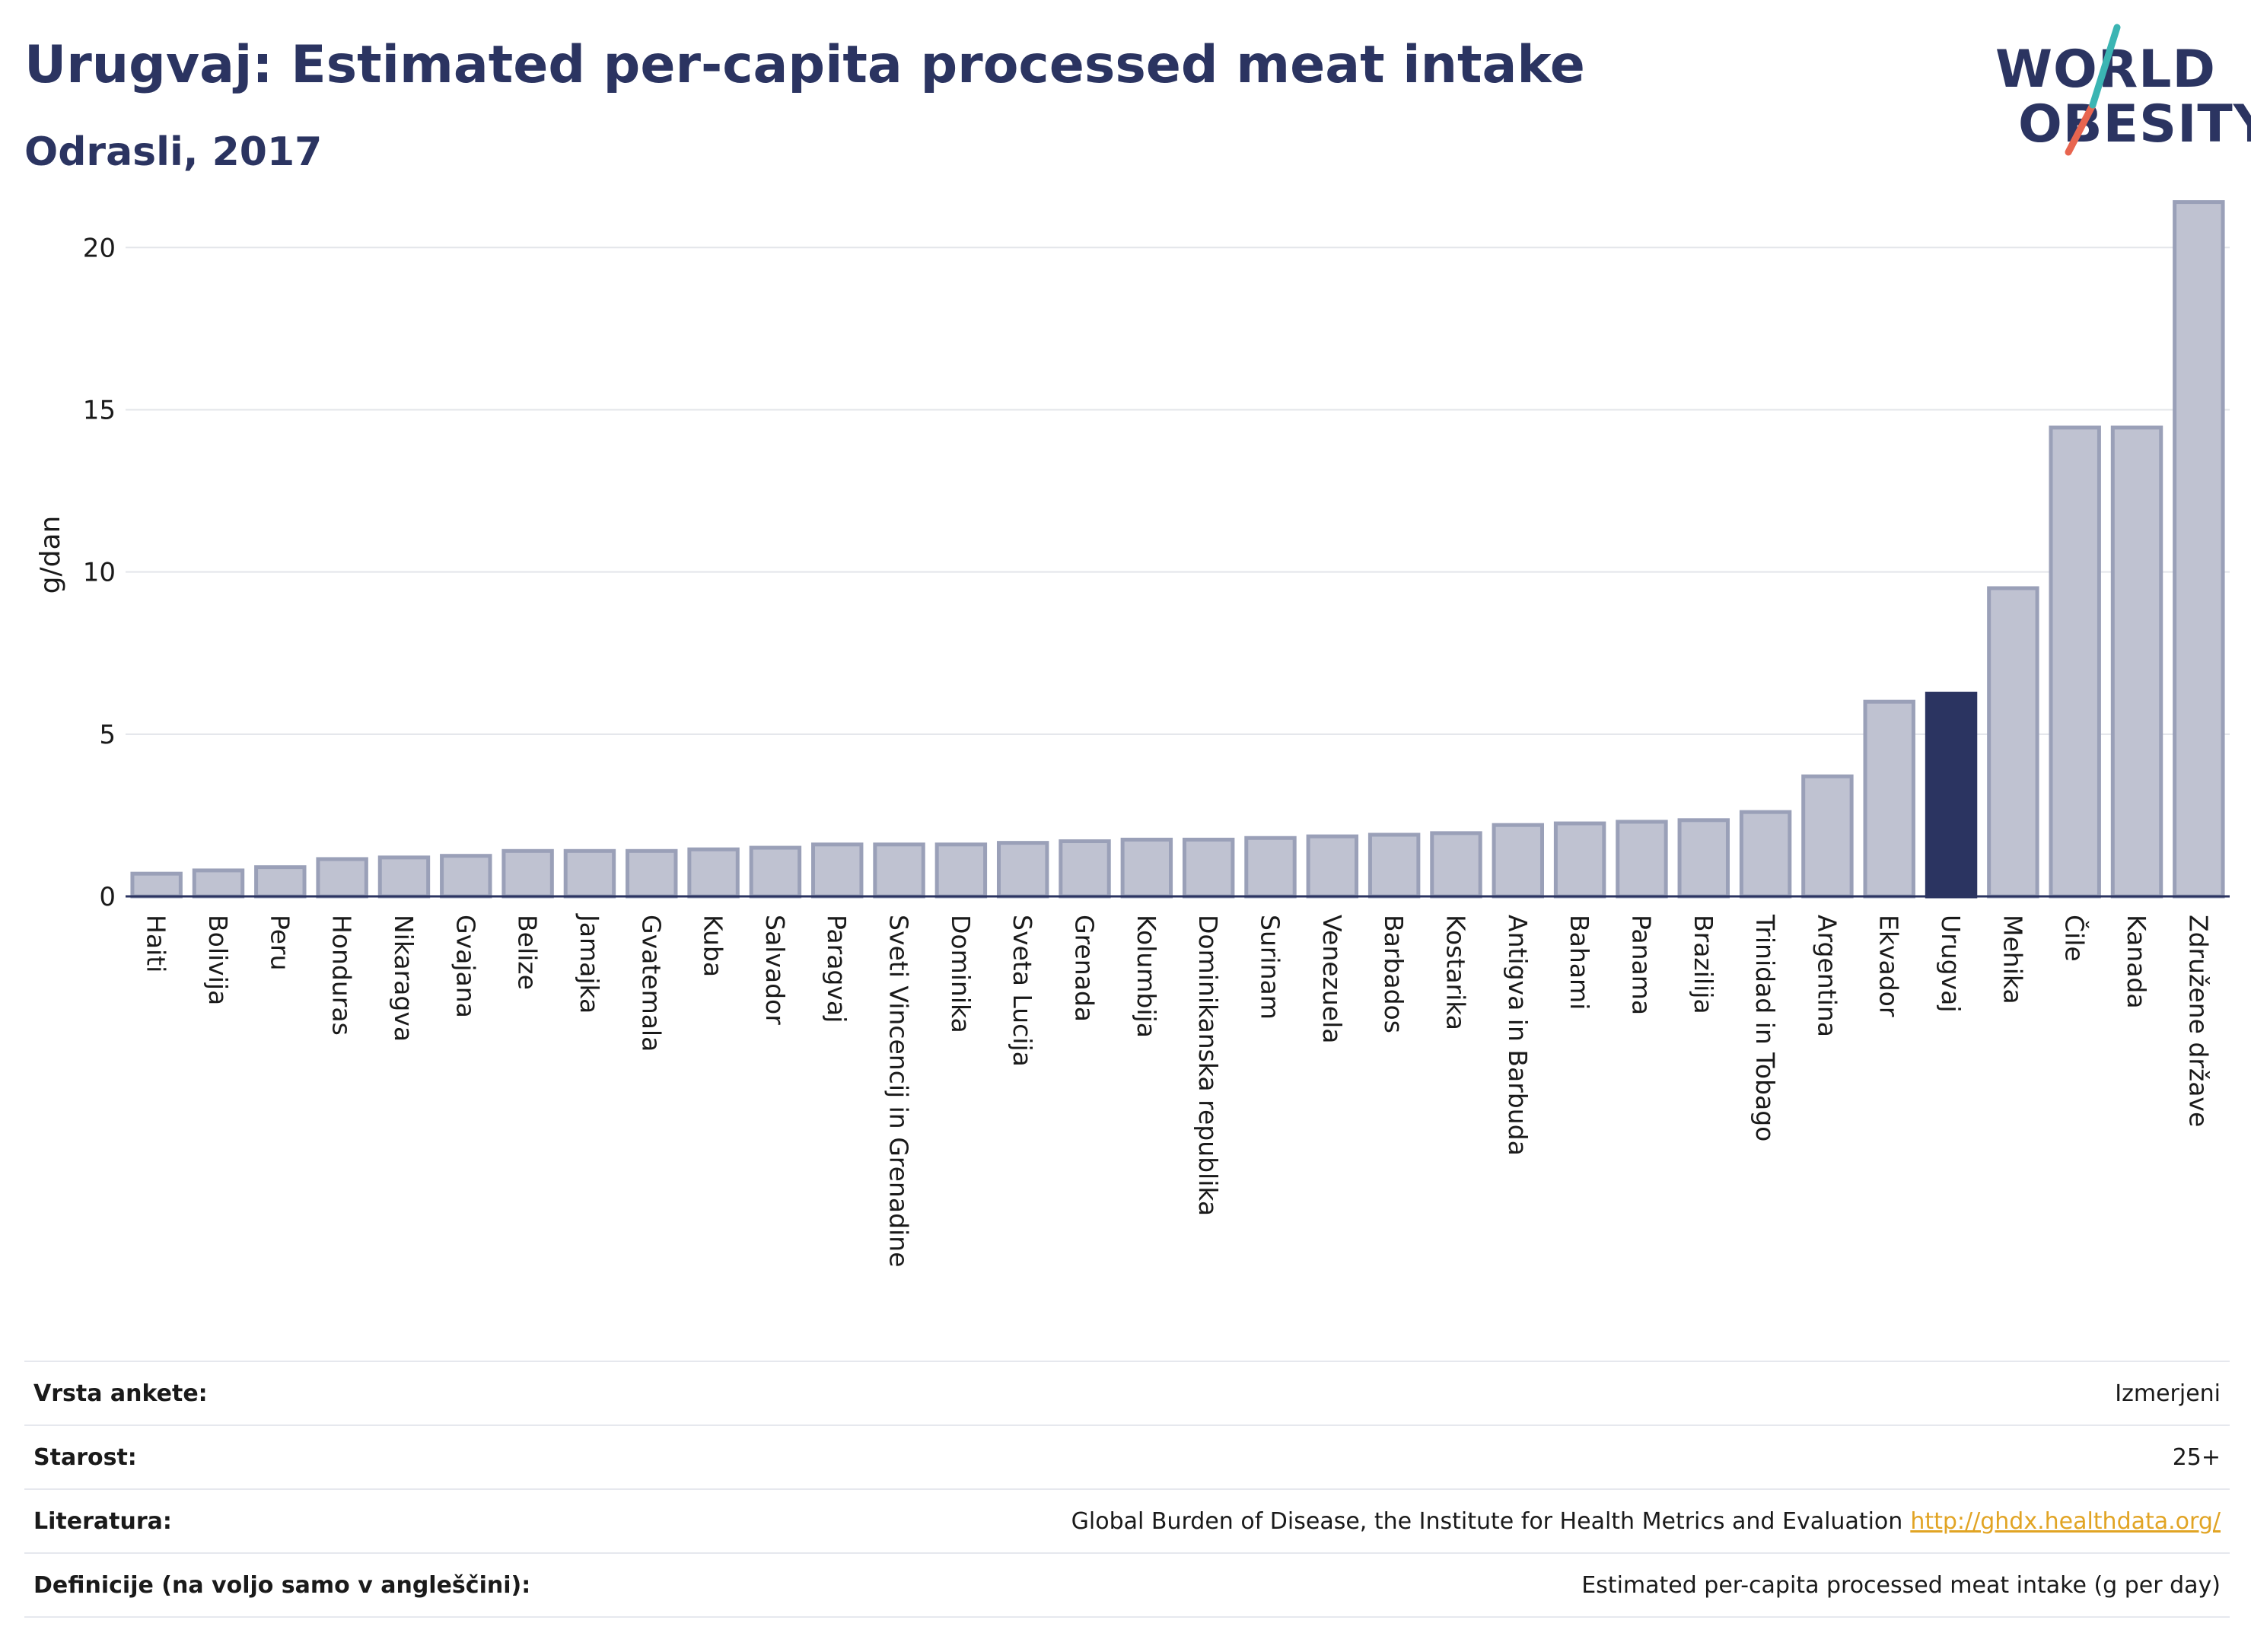 This screenshot has width=2251, height=1652. Describe the element at coordinates (282, 1585) in the screenshot. I see `meta-key: Definicije (na voljo samo v angleščini):` at that location.